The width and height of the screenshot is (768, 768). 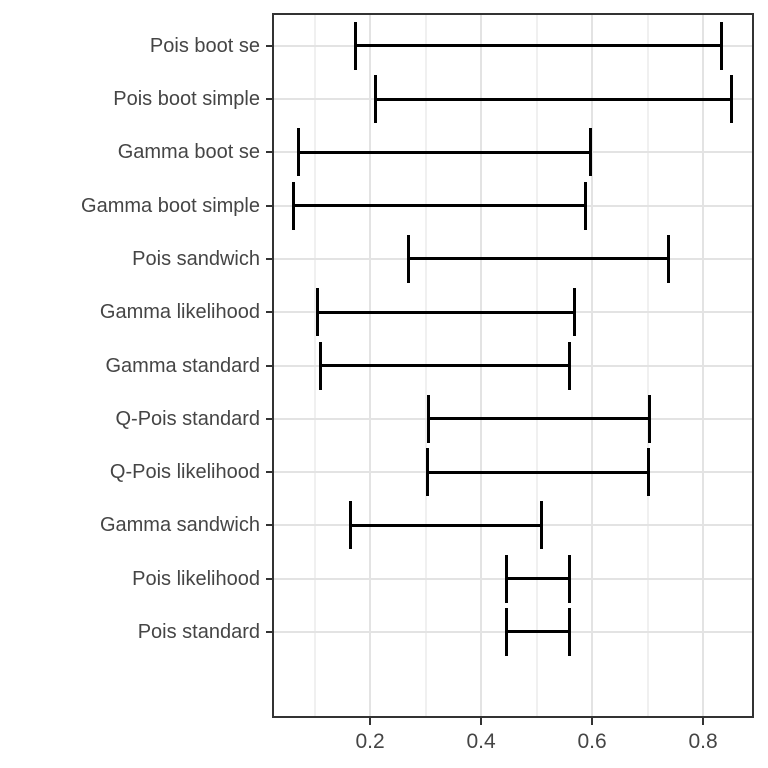 What do you see at coordinates (196, 578) in the screenshot?
I see `y-axis-label: Pois likelihood` at bounding box center [196, 578].